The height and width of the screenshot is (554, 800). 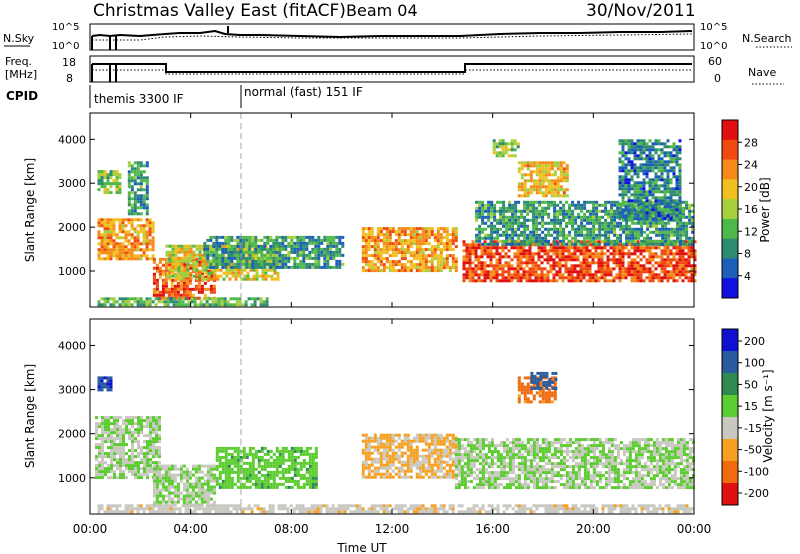 What do you see at coordinates (72, 345) in the screenshot?
I see `velocity-ytick-label: 4000` at bounding box center [72, 345].